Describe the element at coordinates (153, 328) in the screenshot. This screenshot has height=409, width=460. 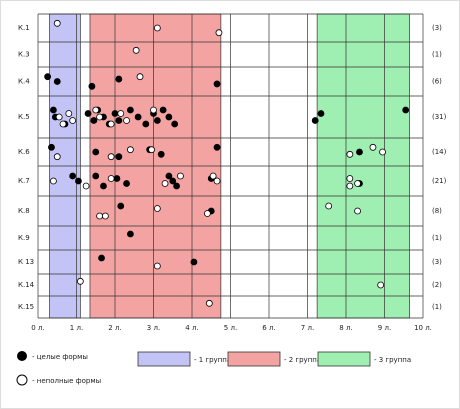
I see `x-tick-label: 3 л.` at that location.